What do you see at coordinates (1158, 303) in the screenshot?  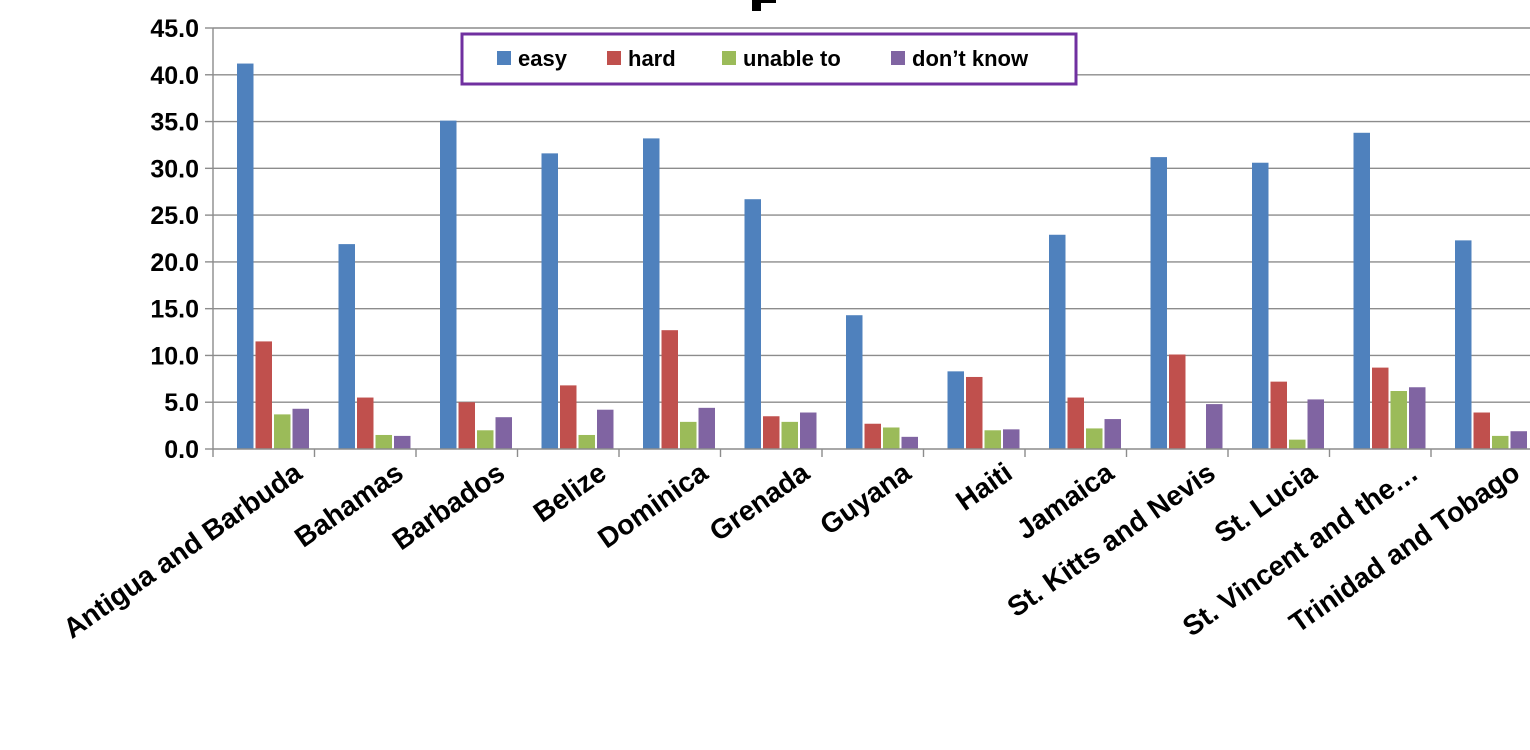 I see `bar-easy-st-kitts-and-nevis` at bounding box center [1158, 303].